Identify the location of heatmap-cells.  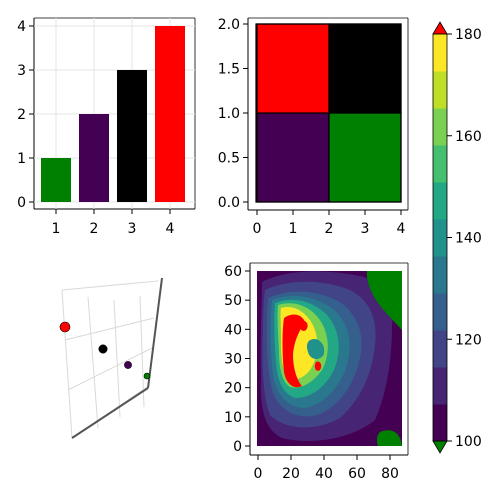
(329, 113).